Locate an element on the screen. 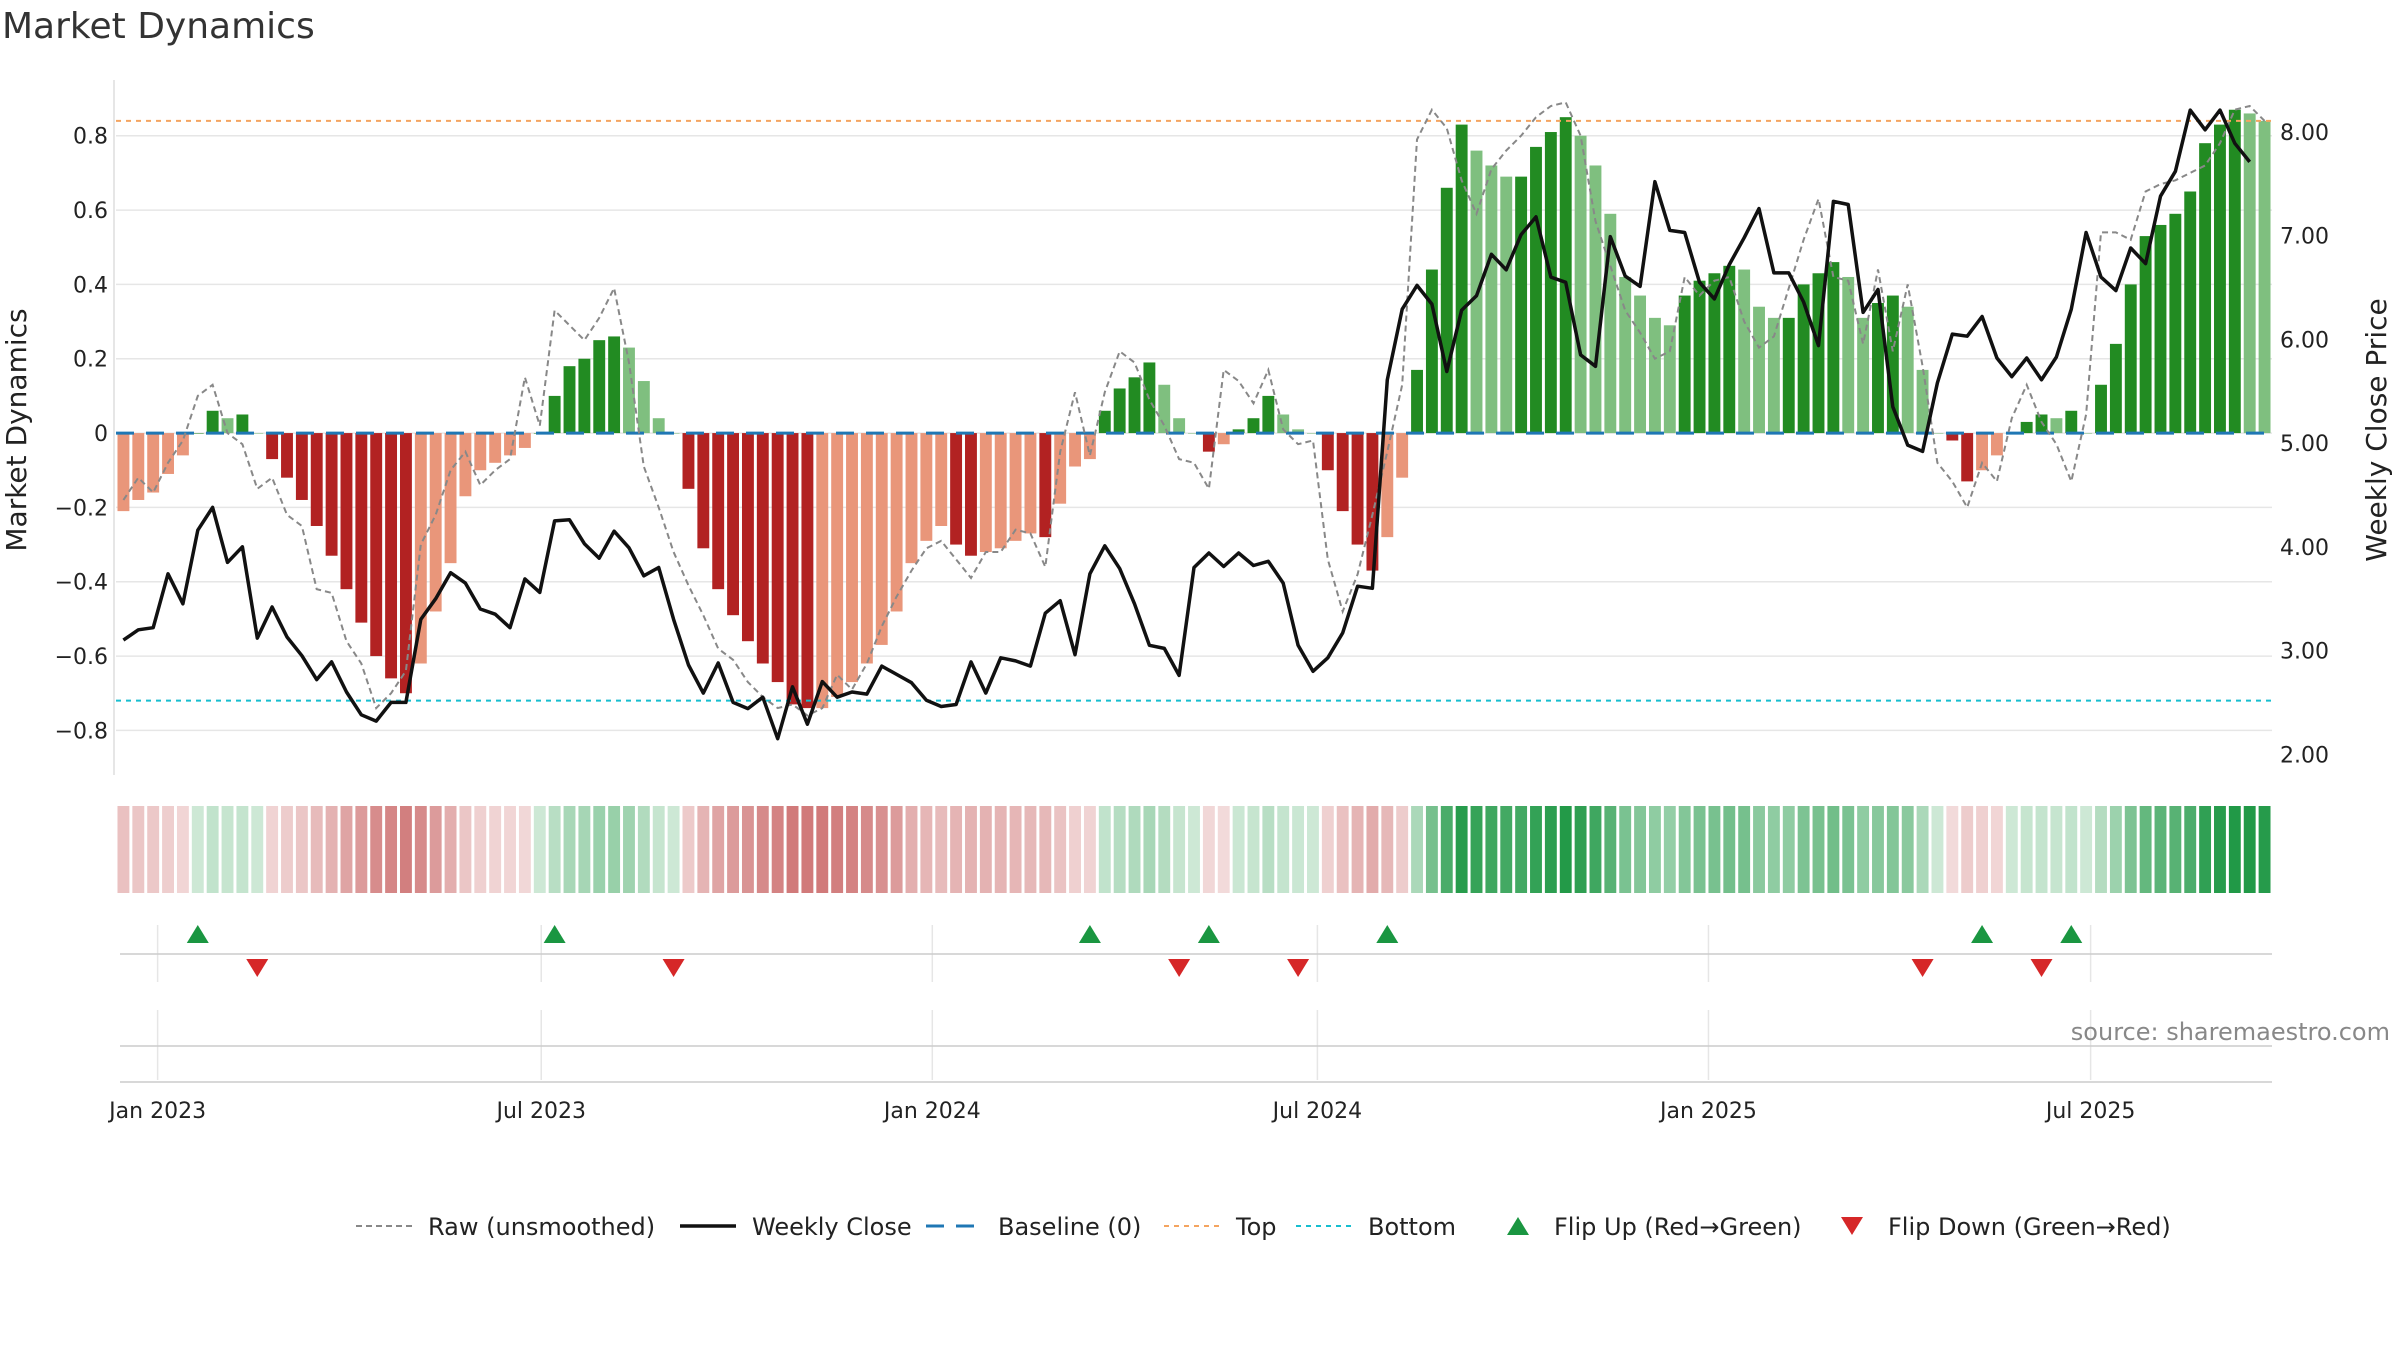  y-tick-label: −0.8 is located at coordinates (81, 731).